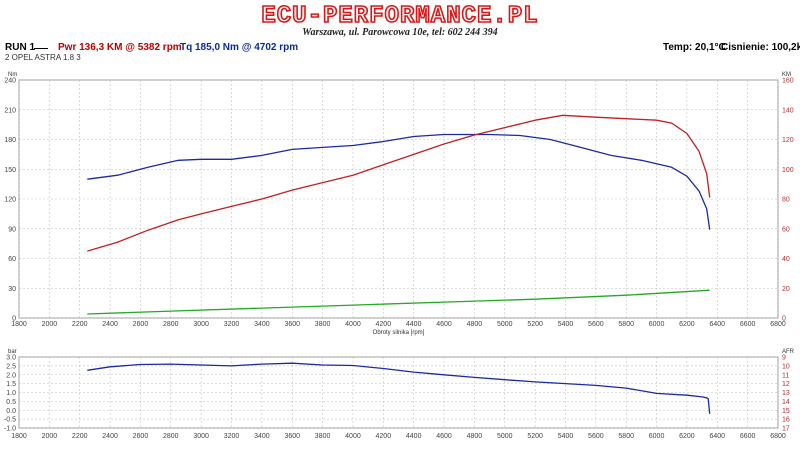  I want to click on y-tick-label-right: 13, so click(786, 393).